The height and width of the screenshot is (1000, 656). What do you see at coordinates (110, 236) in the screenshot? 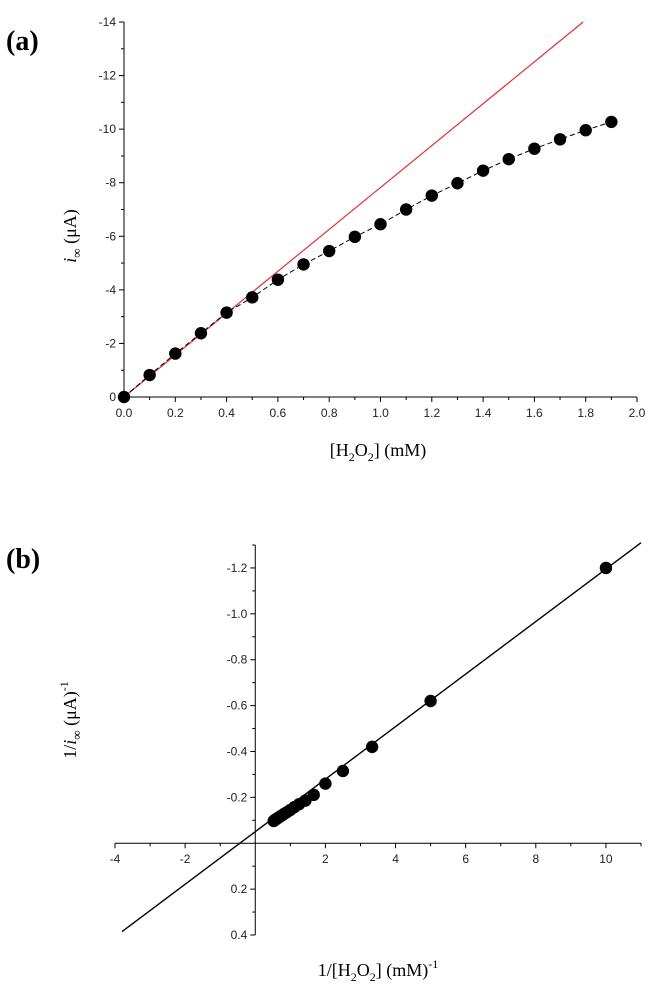
I see `panel-a-y-tick-label: -6` at bounding box center [110, 236].